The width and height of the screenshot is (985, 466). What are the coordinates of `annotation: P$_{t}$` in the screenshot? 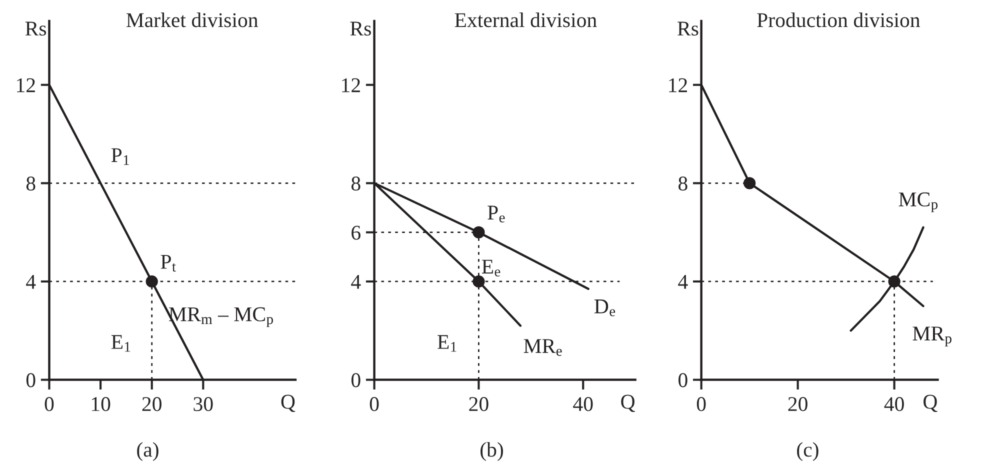 It's located at (168, 263).